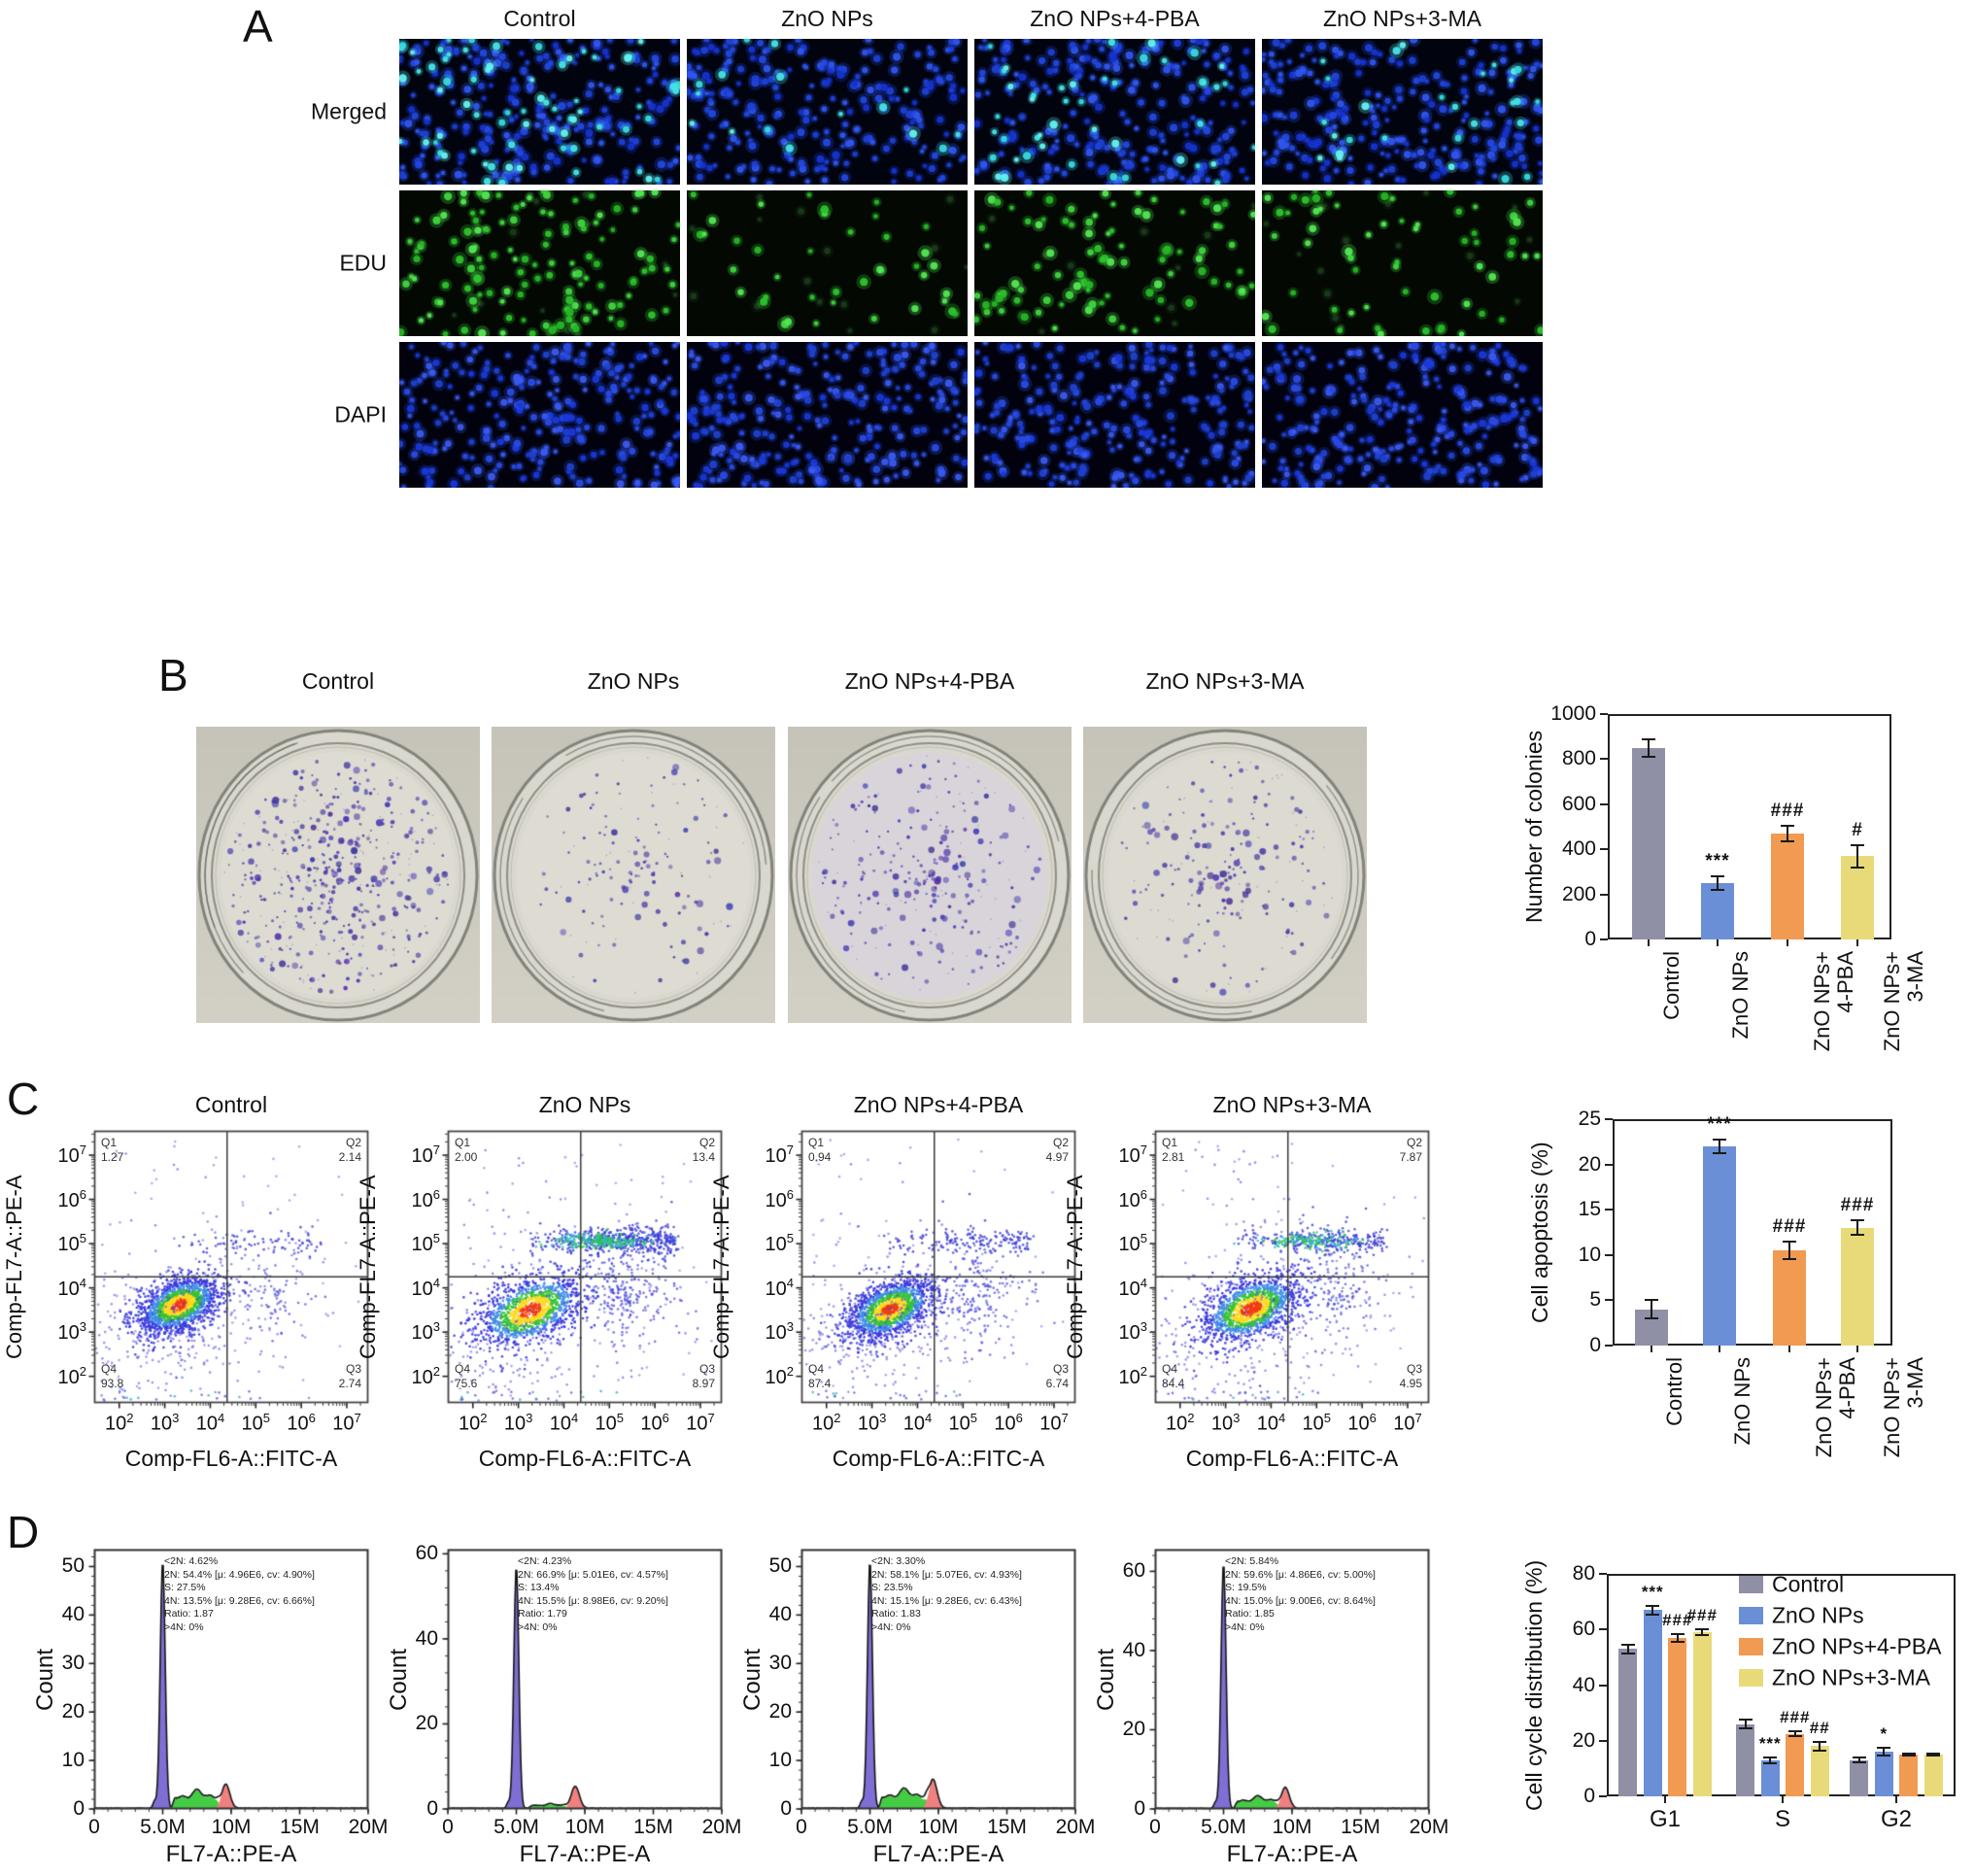  I want to click on hist-y-tick-label: 20, so click(73, 1712).